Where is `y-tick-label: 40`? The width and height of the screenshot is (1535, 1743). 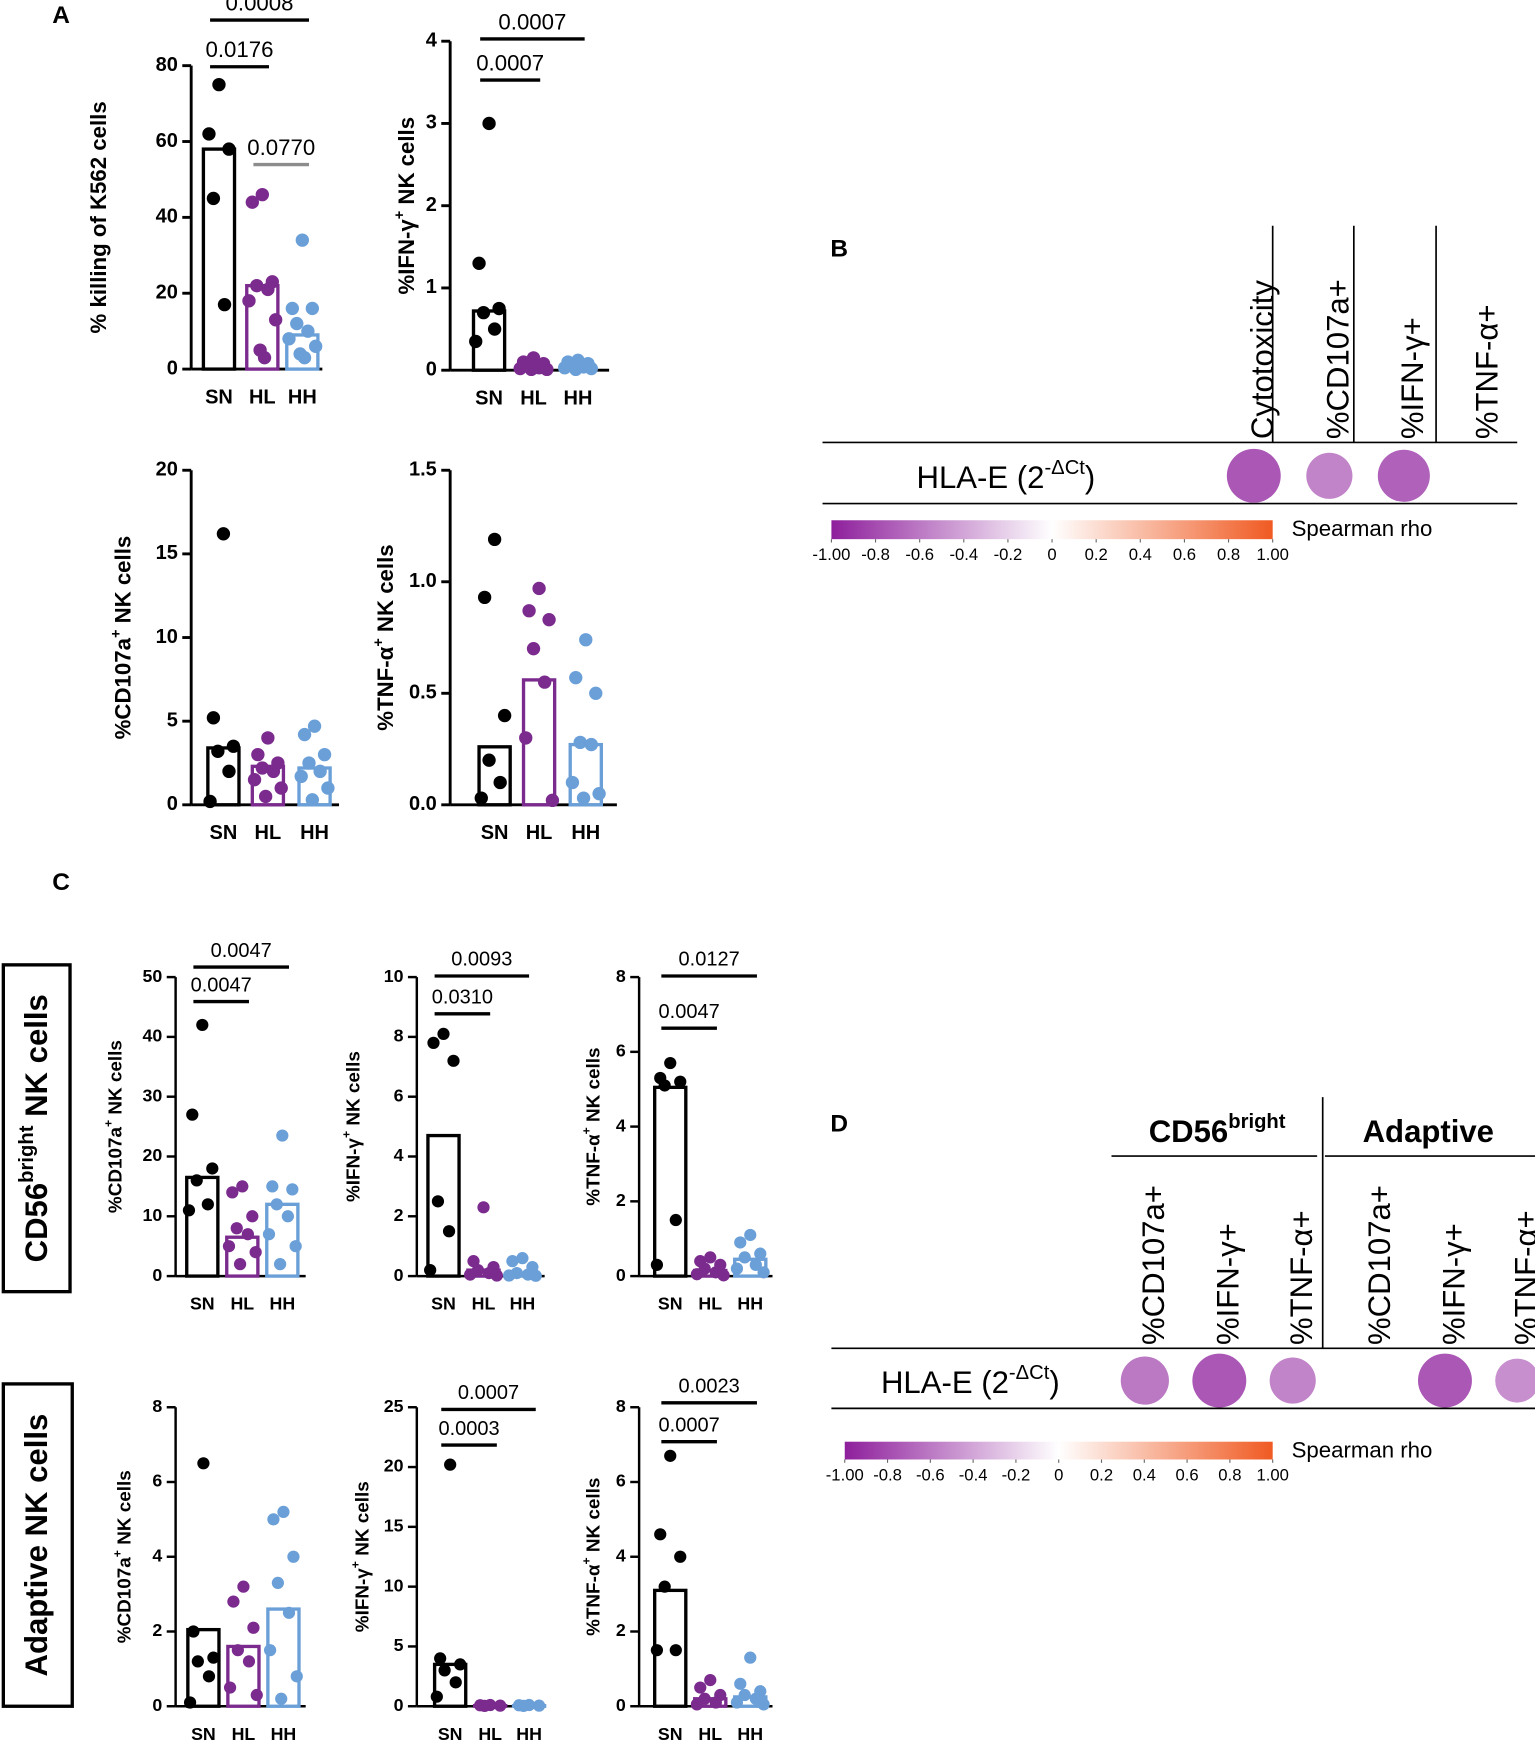
y-tick-label: 40 is located at coordinates (153, 1036).